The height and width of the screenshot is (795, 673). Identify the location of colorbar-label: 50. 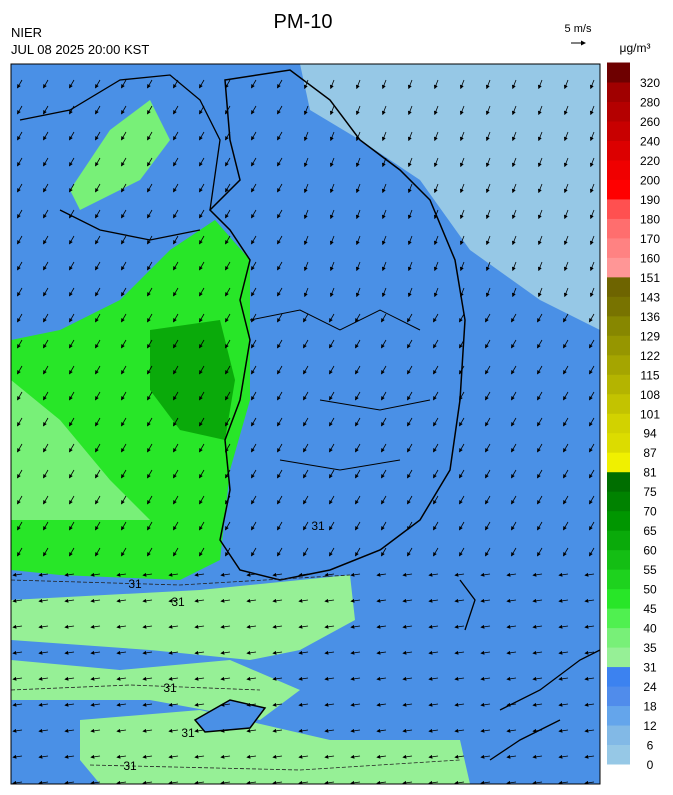
(650, 590).